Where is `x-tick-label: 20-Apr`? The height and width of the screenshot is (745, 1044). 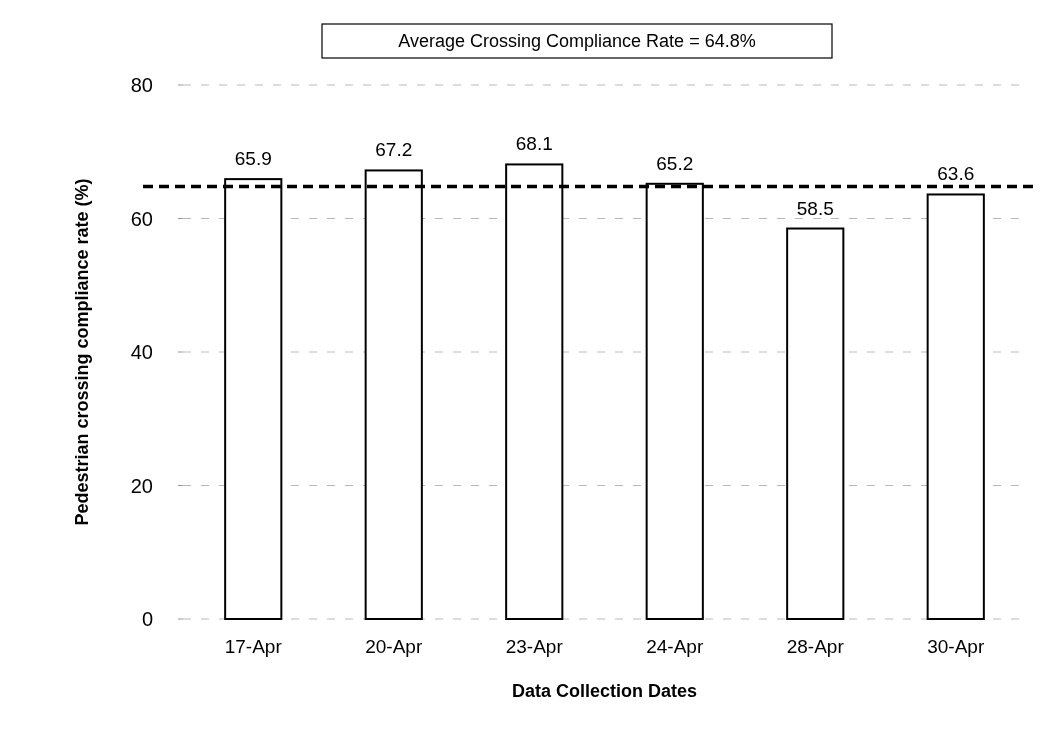 x-tick-label: 20-Apr is located at coordinates (394, 646).